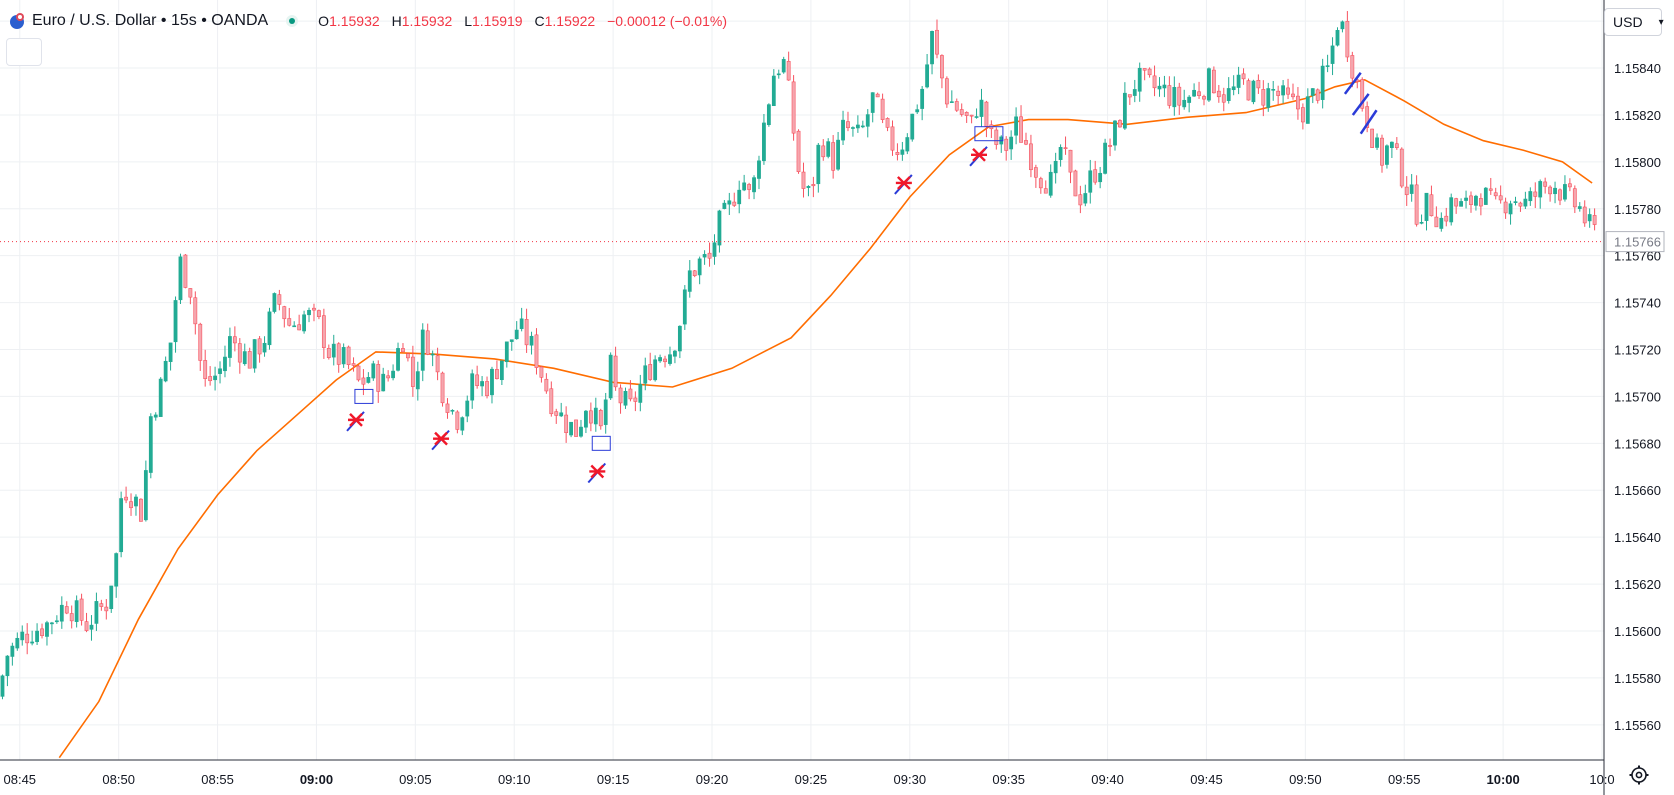 The height and width of the screenshot is (795, 1674). Describe the element at coordinates (712, 779) in the screenshot. I see `x-tick-label: 09:20` at that location.